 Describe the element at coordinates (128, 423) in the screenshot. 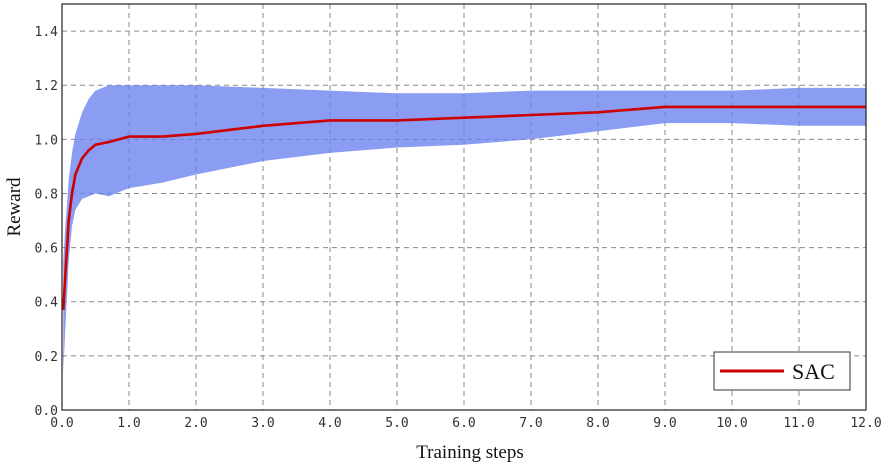

I see `x-tick-label: 1.0` at that location.